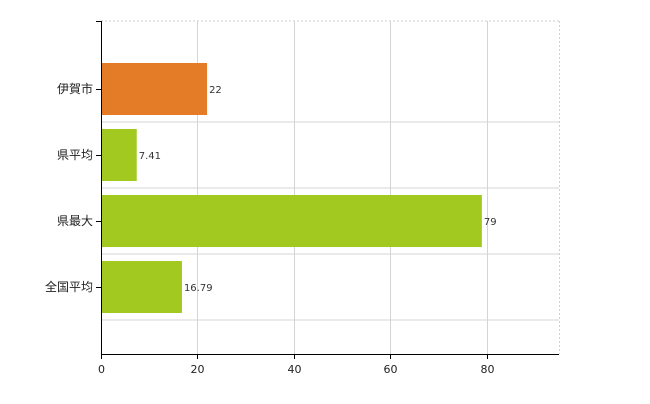 The image size is (650, 404). Describe the element at coordinates (75, 155) in the screenshot. I see `category-label: 県平均` at that location.